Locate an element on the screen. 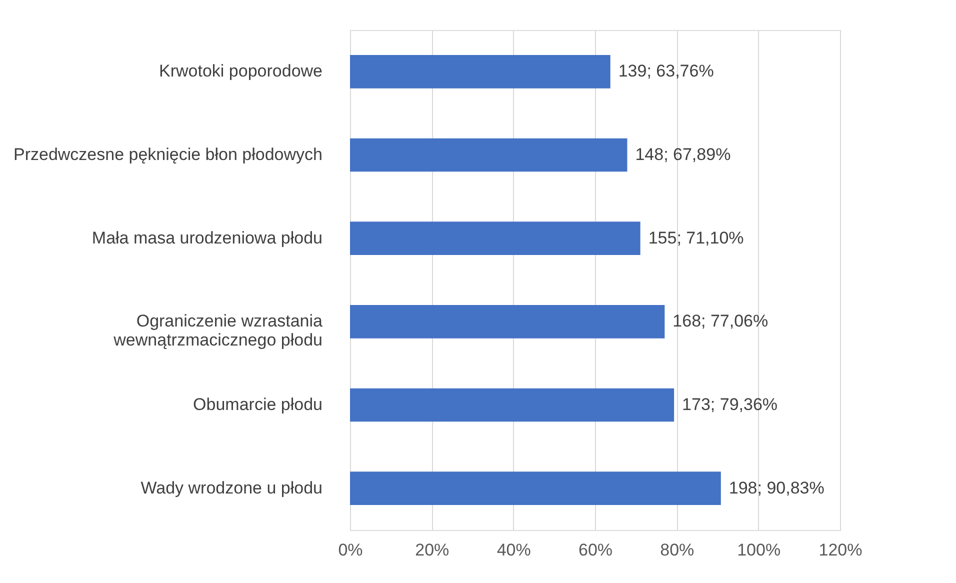 This screenshot has height=583, width=956. x-tick-label: 100% is located at coordinates (759, 550).